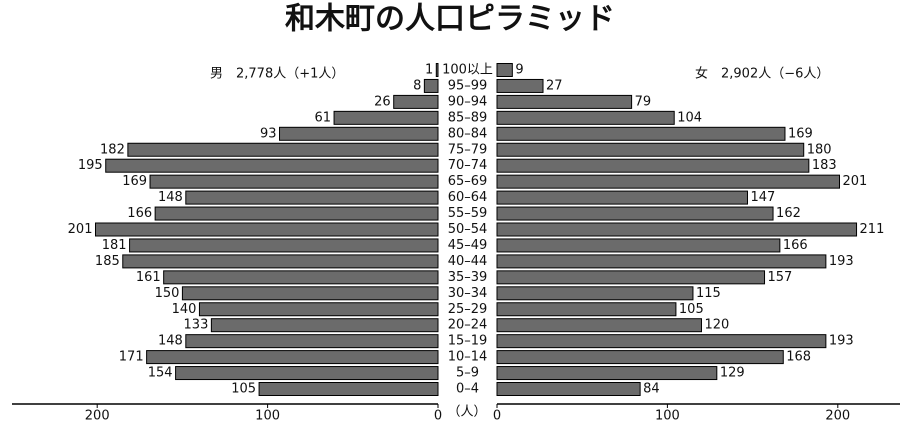  What do you see at coordinates (468, 261) in the screenshot?
I see `category-label: 40–44` at bounding box center [468, 261].